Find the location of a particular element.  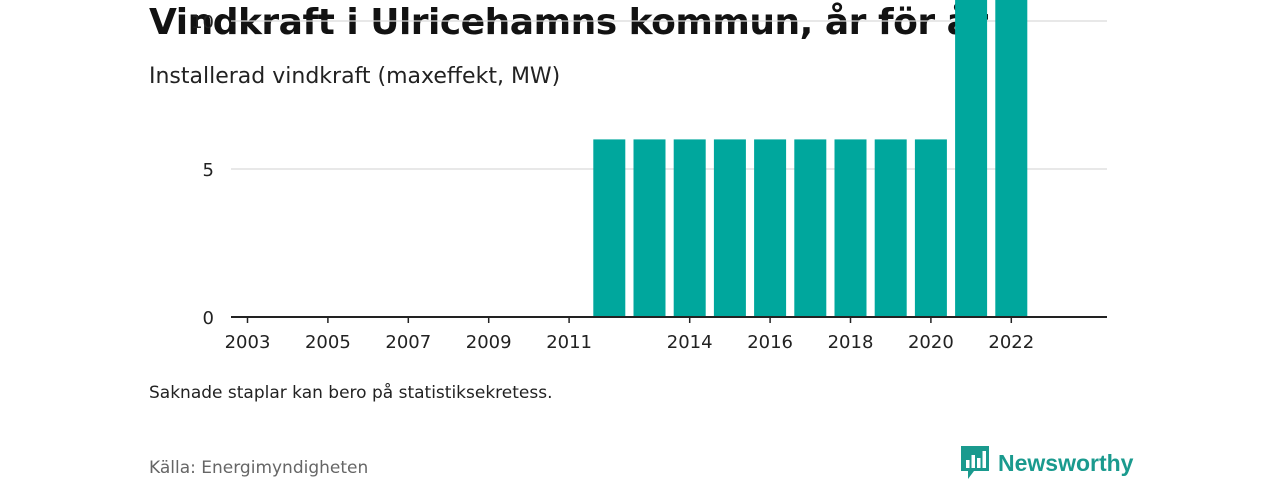

x-tick-label: 2003 is located at coordinates (248, 342).